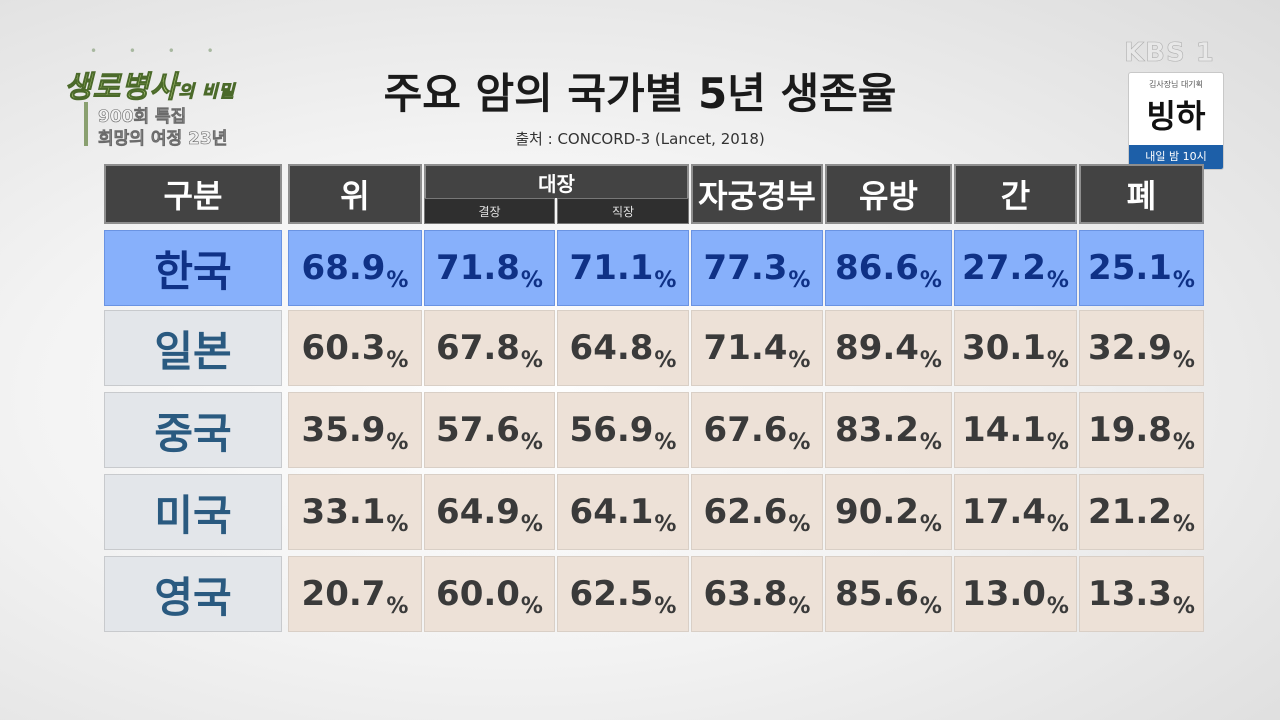  I want to click on value-number: 77.3, so click(745, 268).